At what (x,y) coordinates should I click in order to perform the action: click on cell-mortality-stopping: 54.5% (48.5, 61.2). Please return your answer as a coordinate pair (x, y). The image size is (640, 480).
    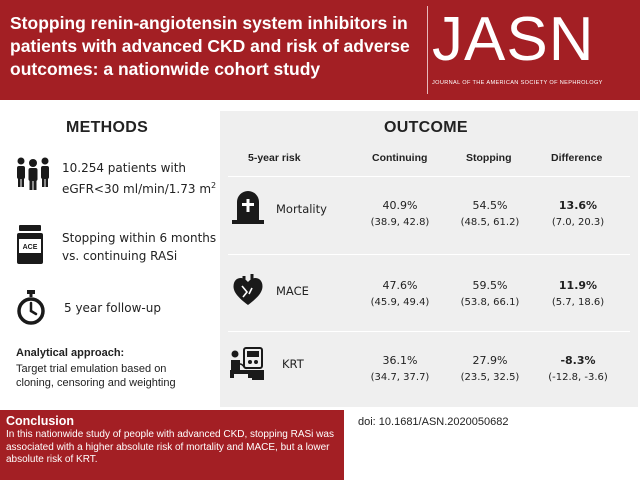
    Looking at the image, I should click on (490, 214).